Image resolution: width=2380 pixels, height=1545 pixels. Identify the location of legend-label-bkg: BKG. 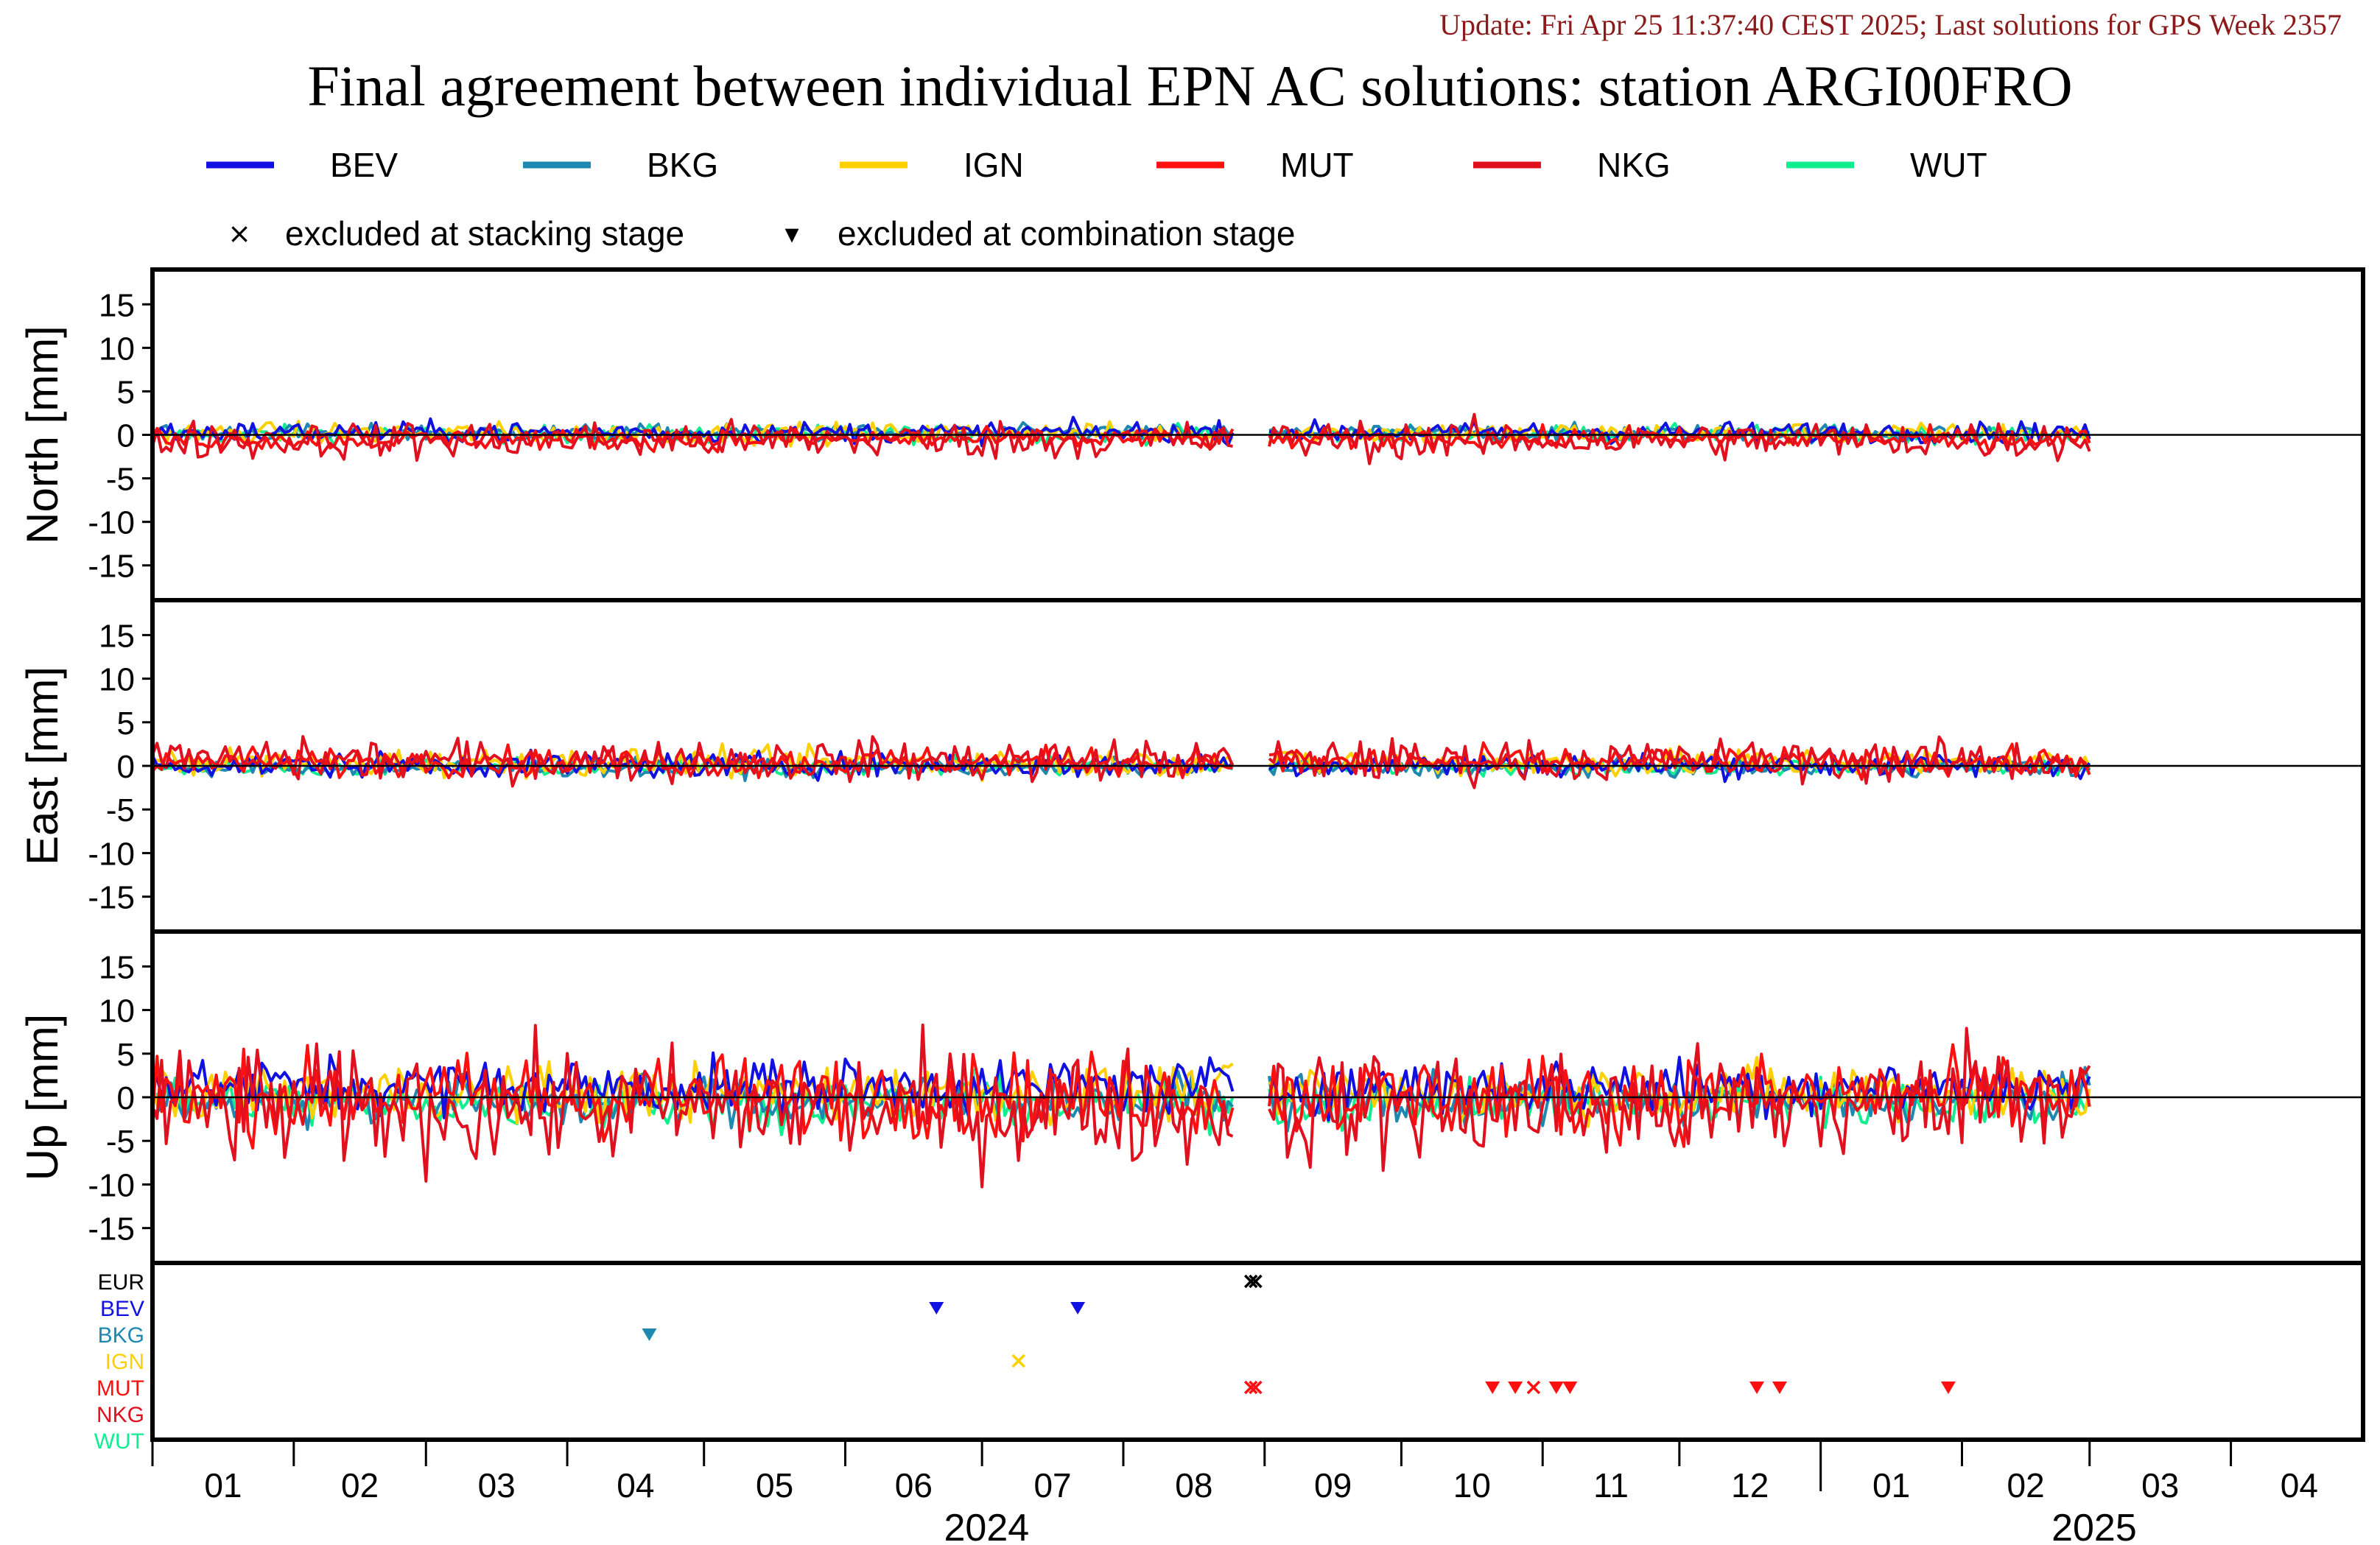
(682, 165).